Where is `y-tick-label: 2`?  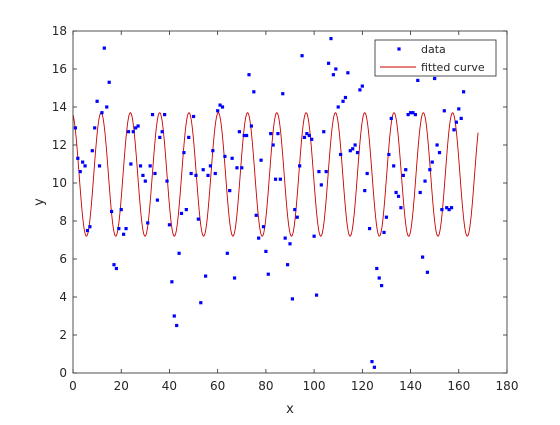
y-tick-label: 2 is located at coordinates (63, 335).